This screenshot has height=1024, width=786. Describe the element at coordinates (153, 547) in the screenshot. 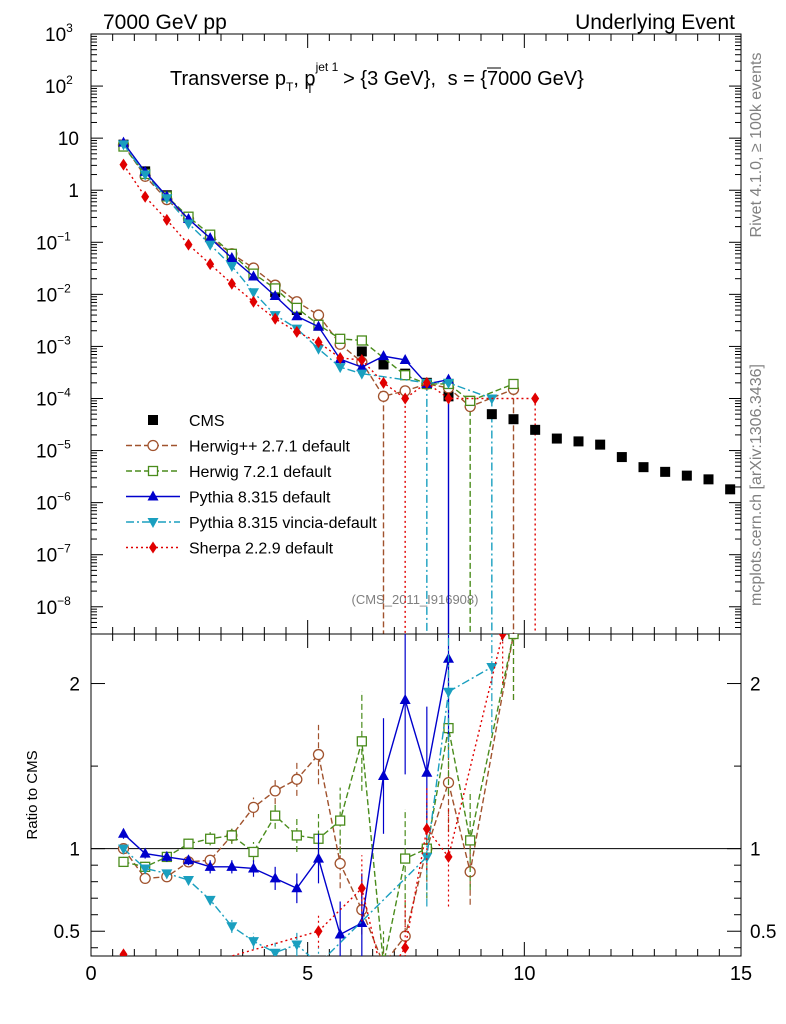

I see `legend-marker-sherpa-2-2-9-default` at that location.